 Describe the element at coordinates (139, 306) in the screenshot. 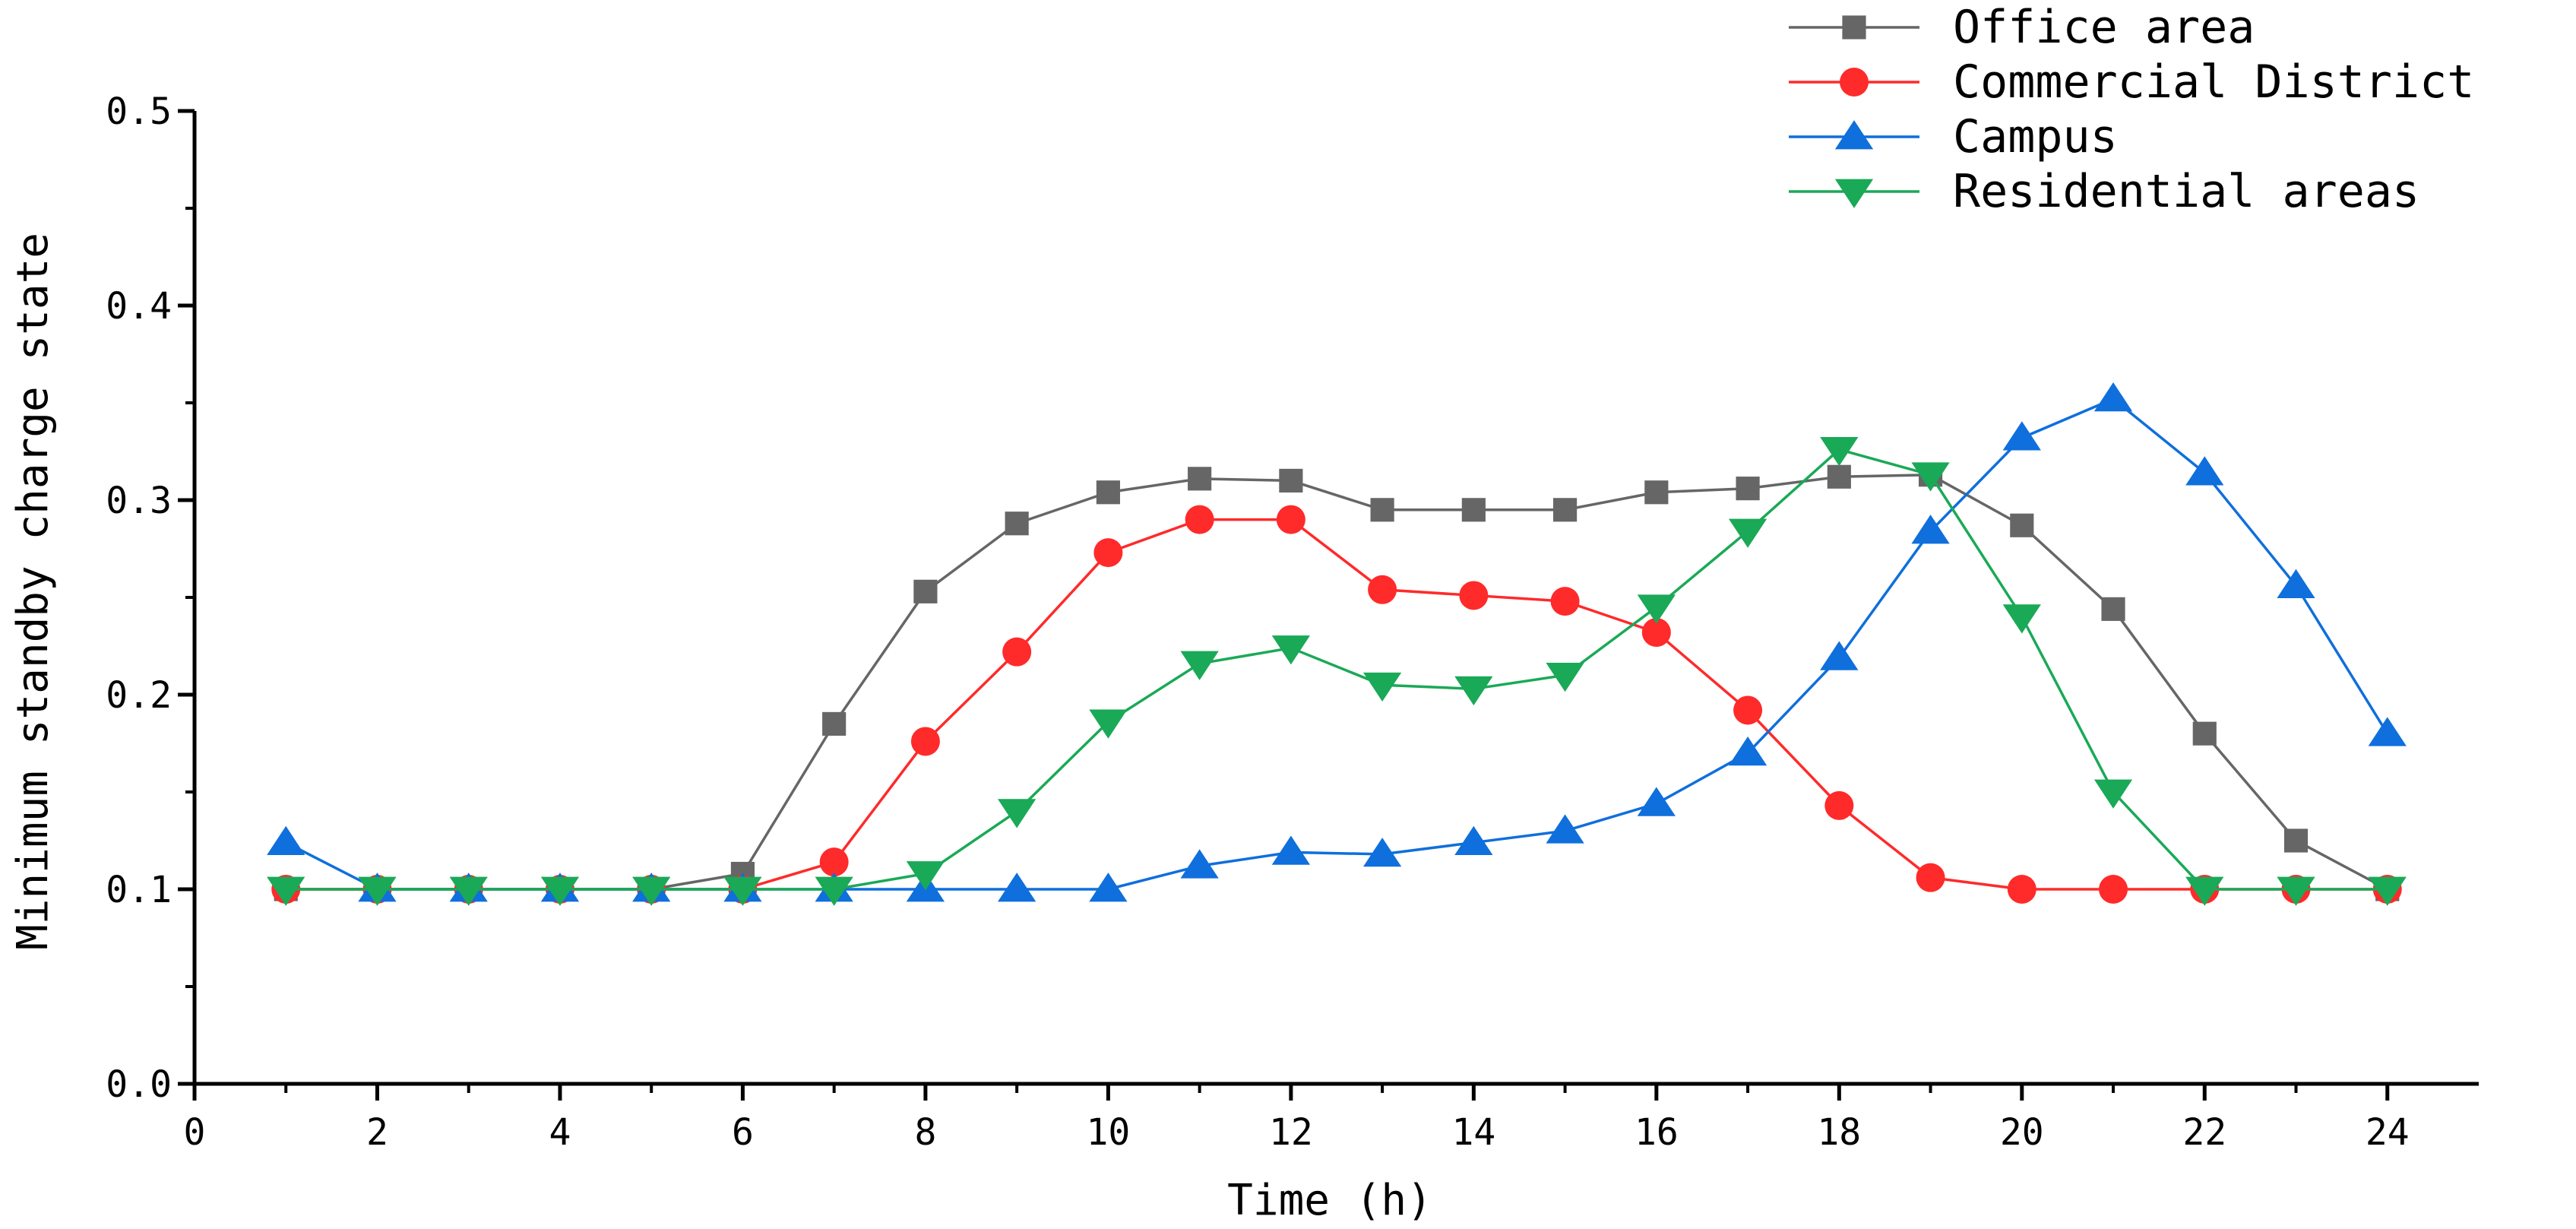

I see `y-tick-label: 0.4` at that location.